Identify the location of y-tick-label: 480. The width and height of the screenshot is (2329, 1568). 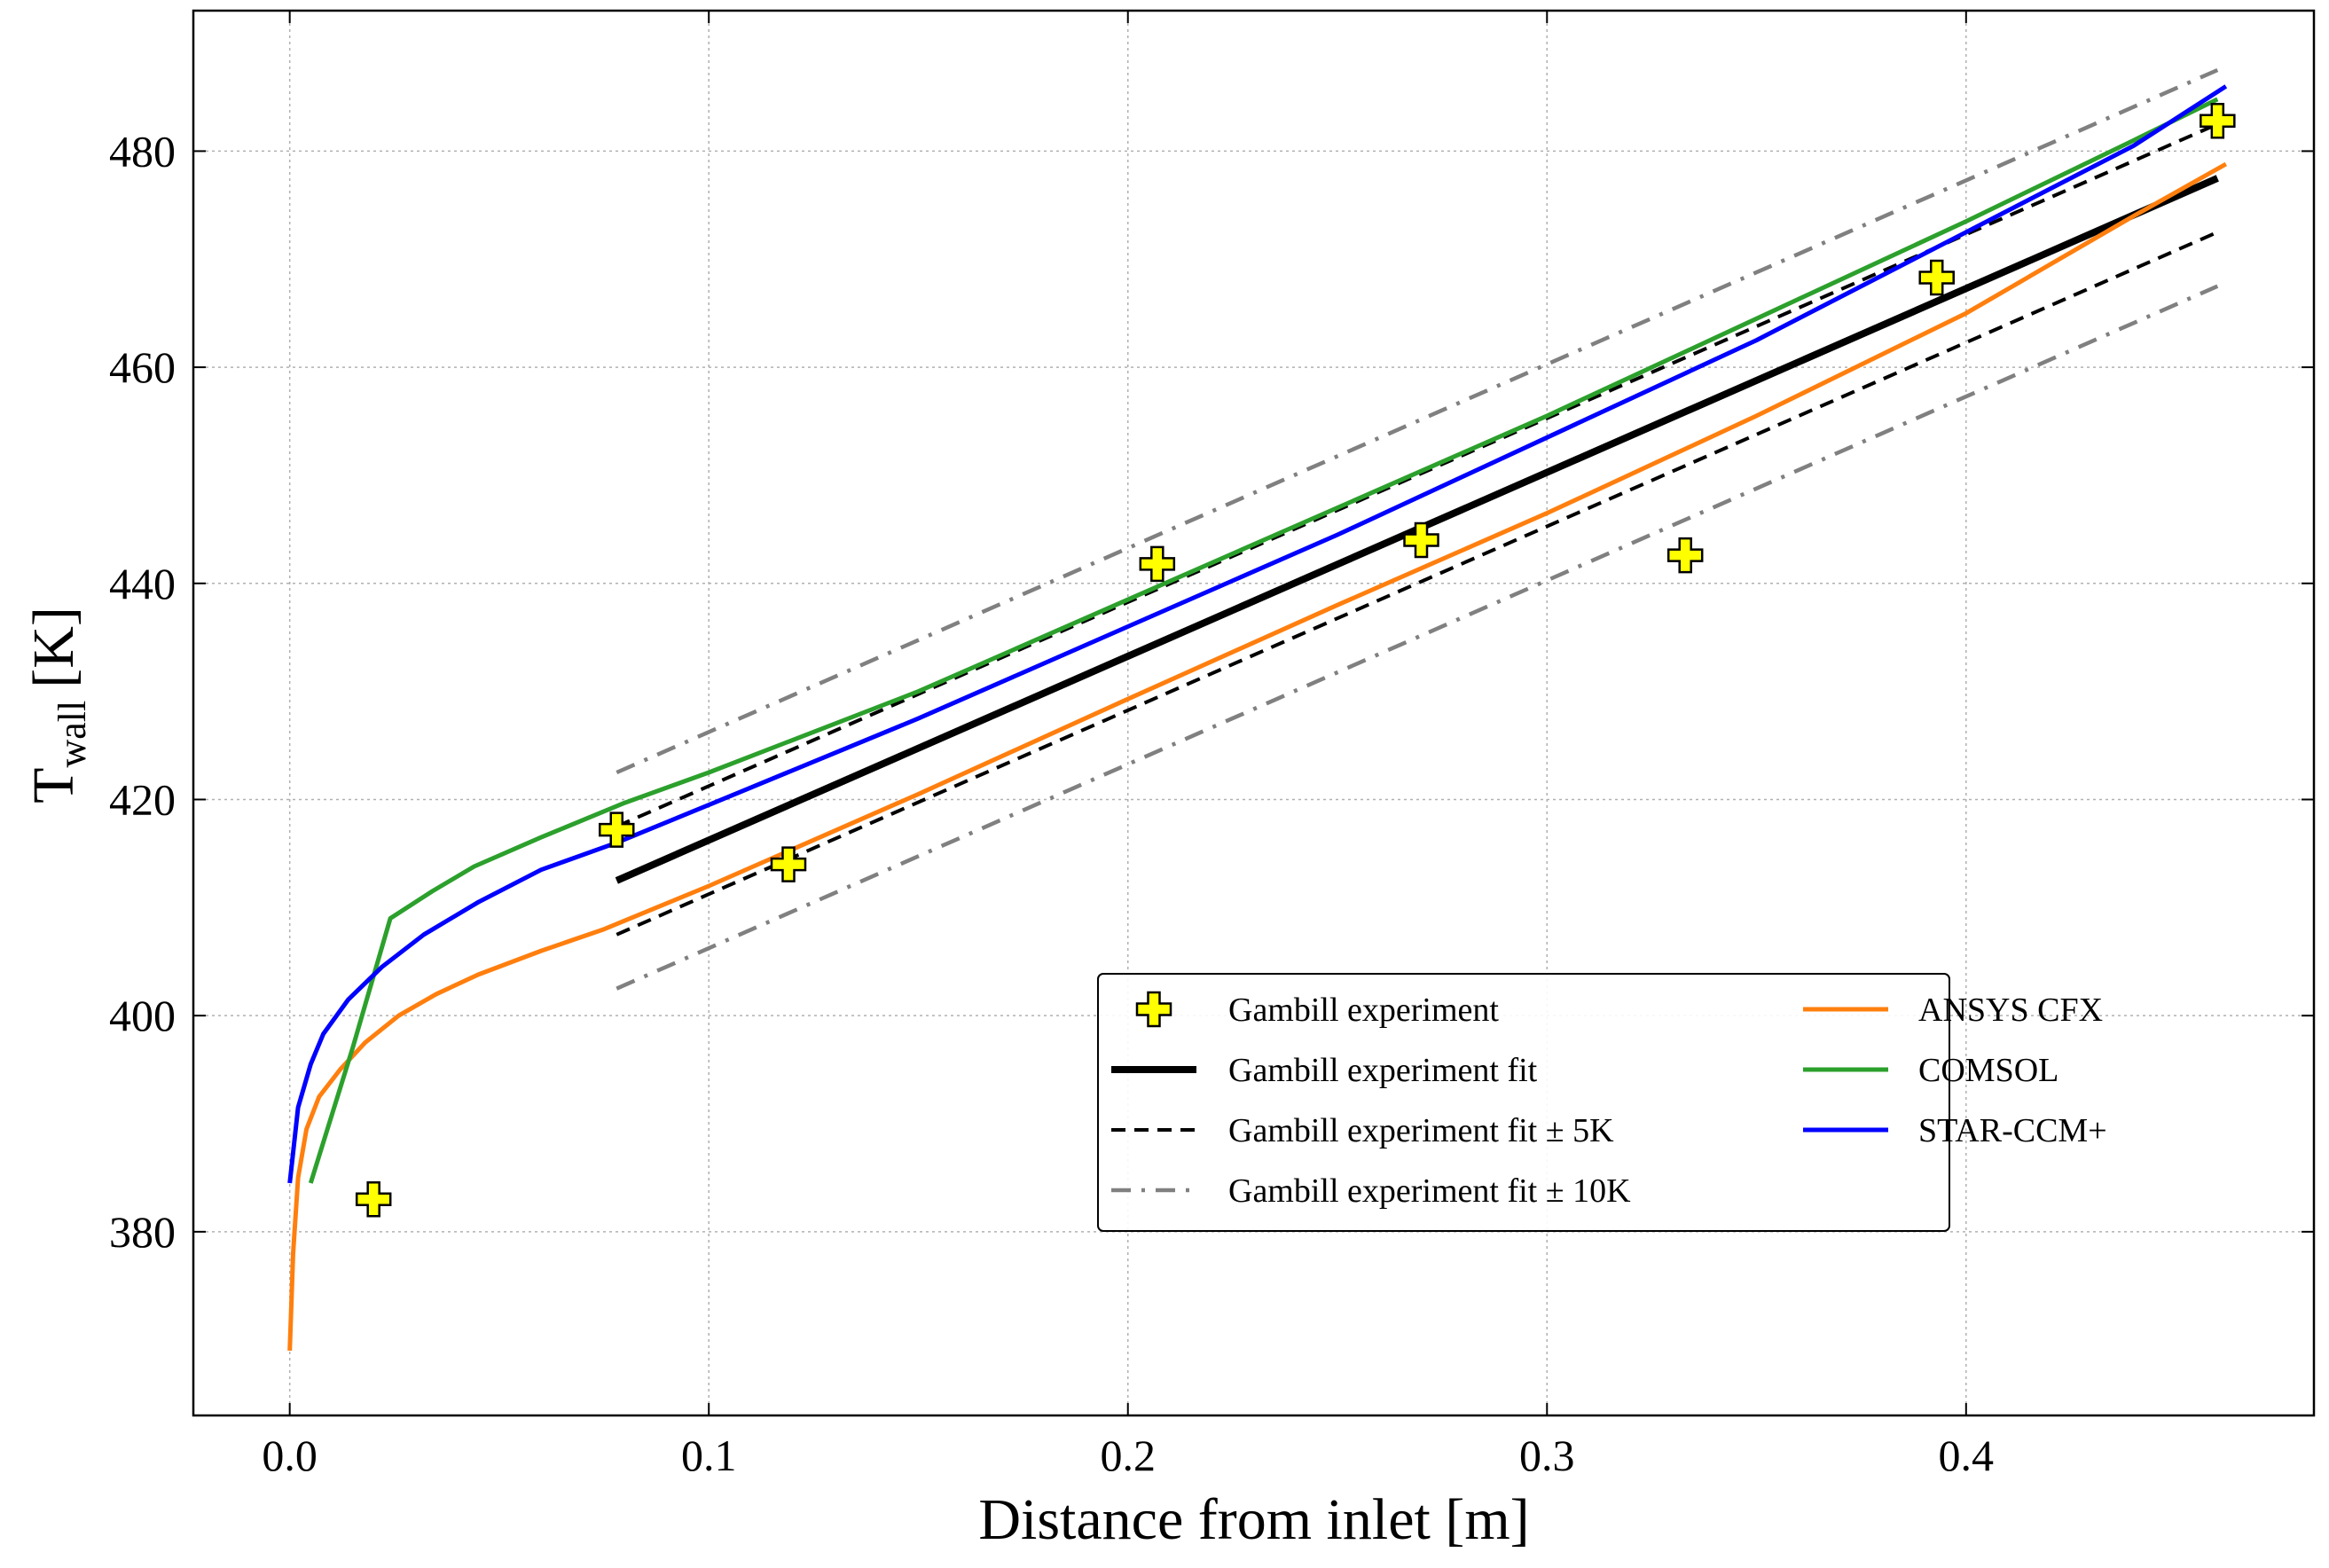
(142, 151).